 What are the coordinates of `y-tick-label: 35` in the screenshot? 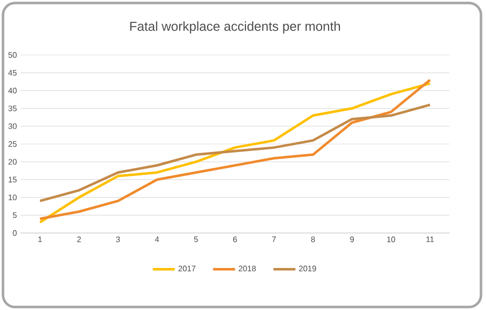 It's located at (12, 109).